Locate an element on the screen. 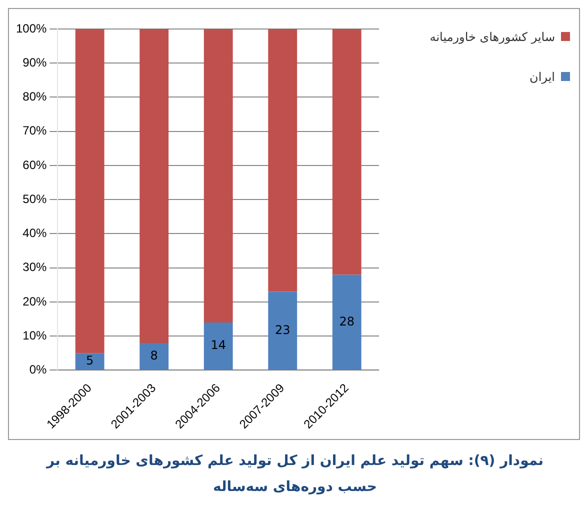 The image size is (588, 516). legend-label: ایران is located at coordinates (542, 77).